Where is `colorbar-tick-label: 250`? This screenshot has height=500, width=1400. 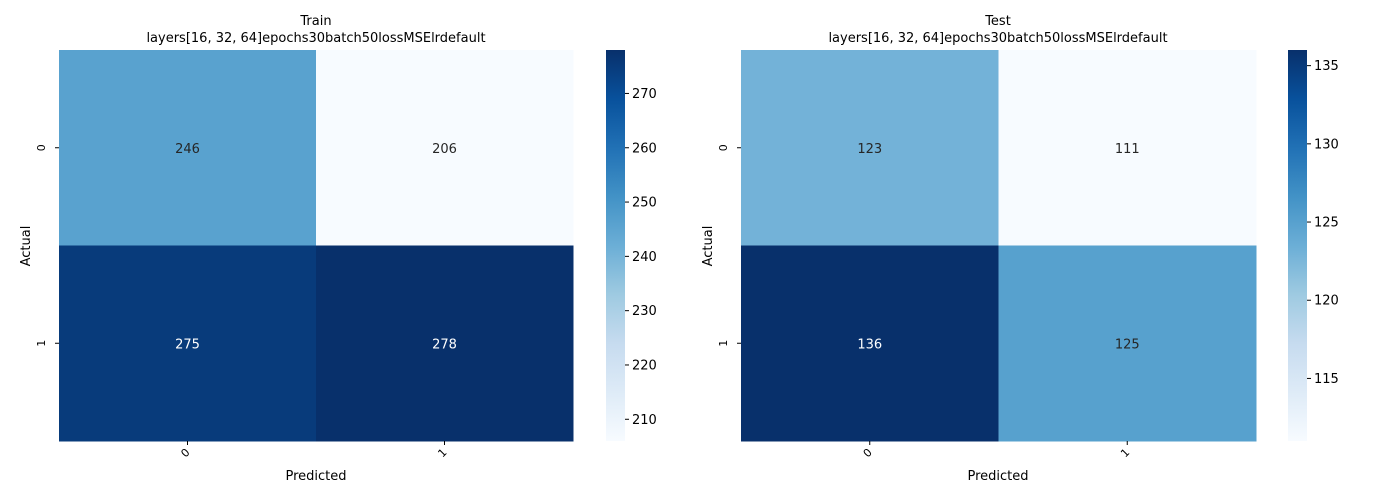 colorbar-tick-label: 250 is located at coordinates (644, 203).